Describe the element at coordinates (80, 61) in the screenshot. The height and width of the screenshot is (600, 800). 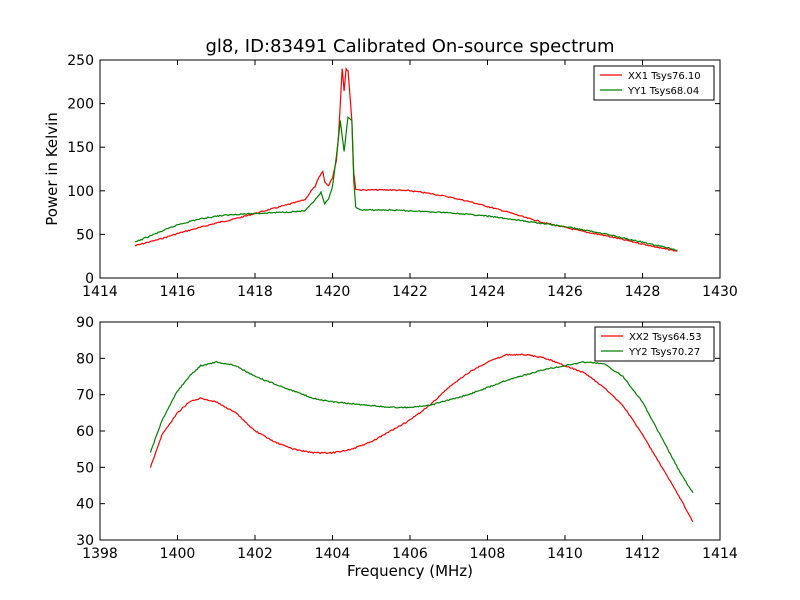
I see `y-tick-label: 250` at that location.